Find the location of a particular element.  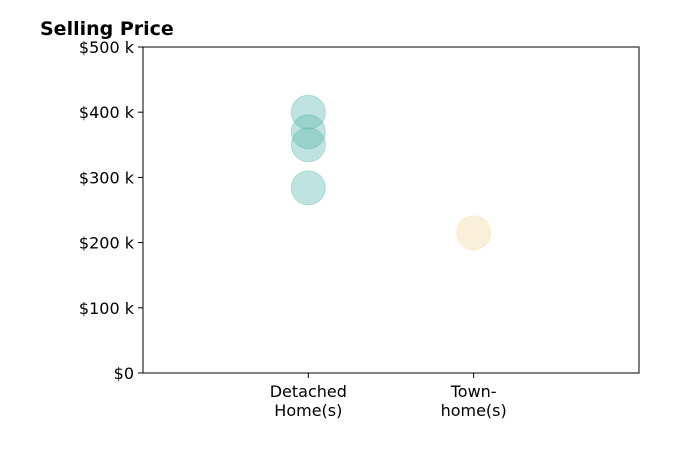

y-tick-label: $200 k is located at coordinates (107, 243).